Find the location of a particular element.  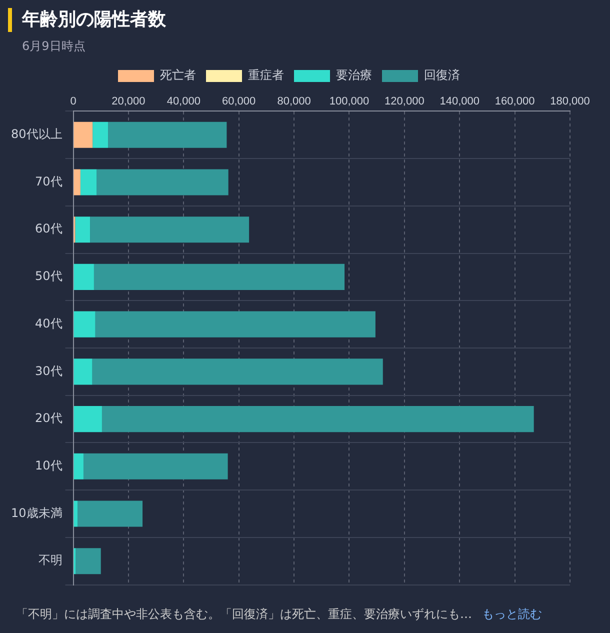

legend-label: 重症者 is located at coordinates (266, 75).